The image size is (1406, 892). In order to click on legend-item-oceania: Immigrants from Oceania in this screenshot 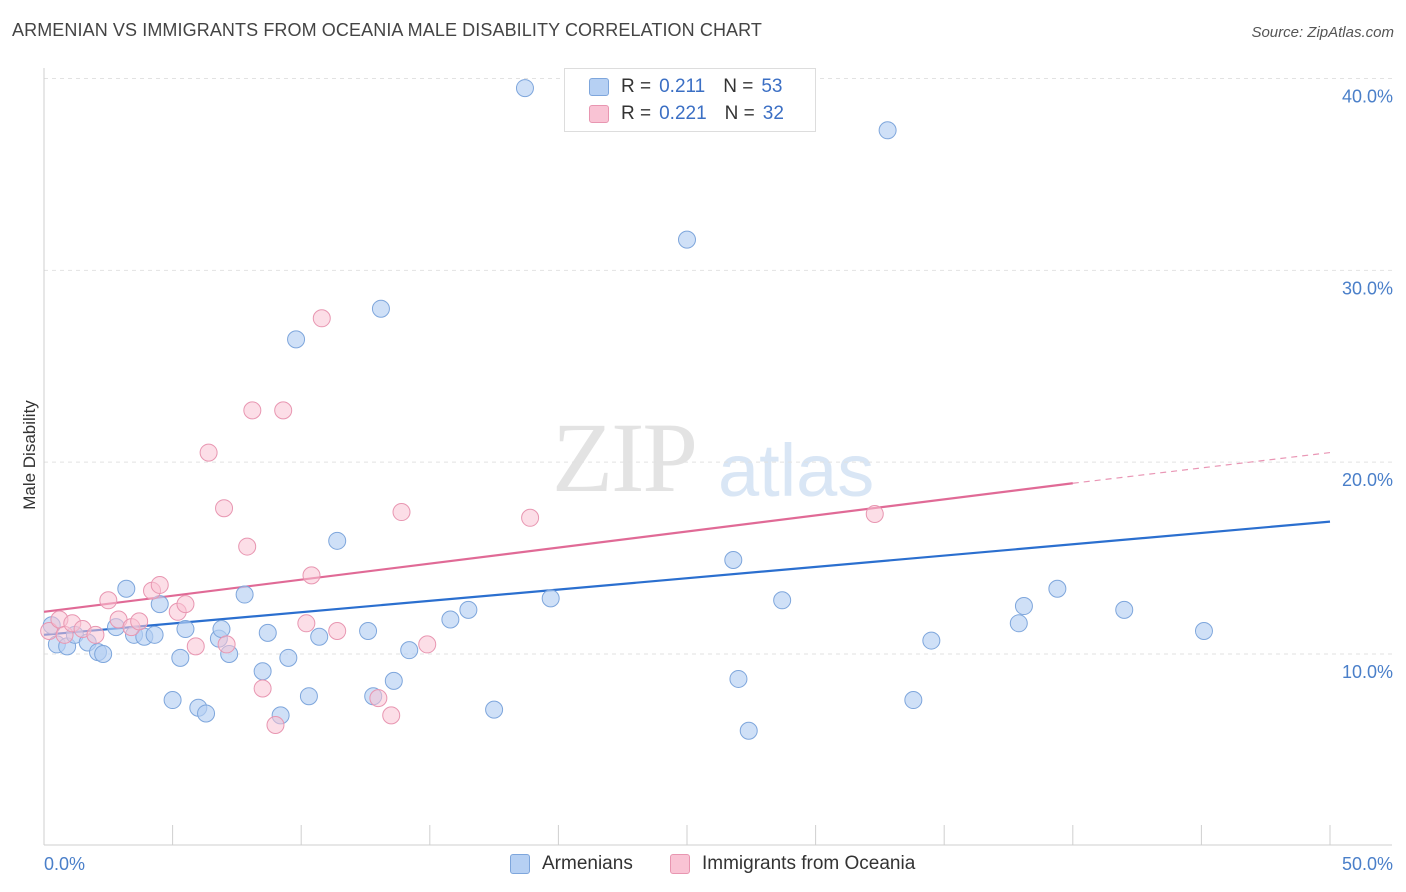, I will do `click(792, 864)`.